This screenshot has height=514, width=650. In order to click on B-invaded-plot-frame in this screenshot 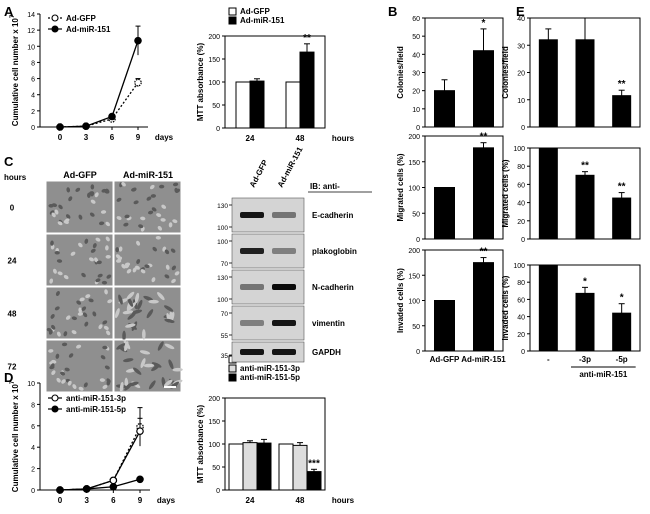, I will do `click(464, 300)`.